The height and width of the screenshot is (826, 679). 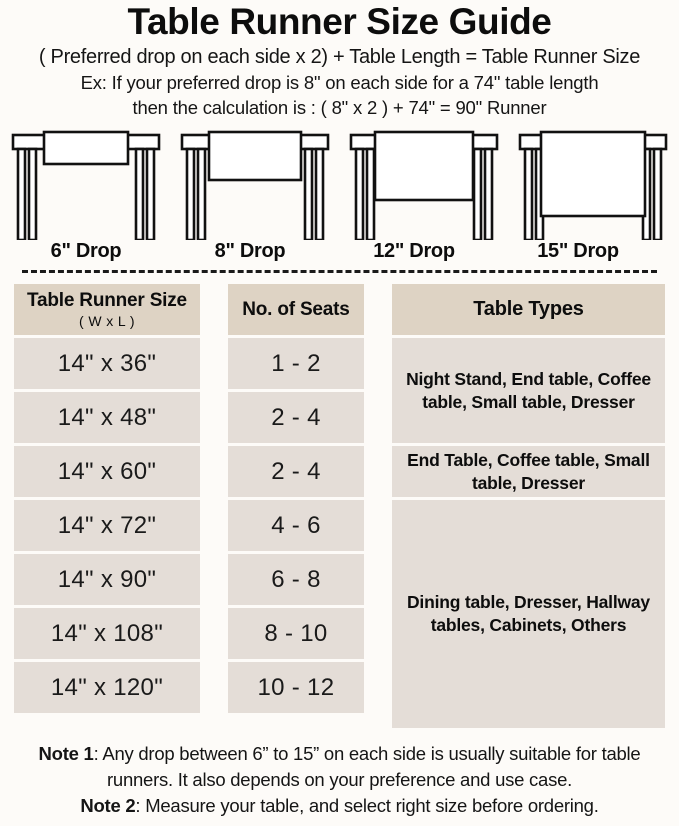 I want to click on drop-label-8: 8" Drop, so click(x=250, y=251).